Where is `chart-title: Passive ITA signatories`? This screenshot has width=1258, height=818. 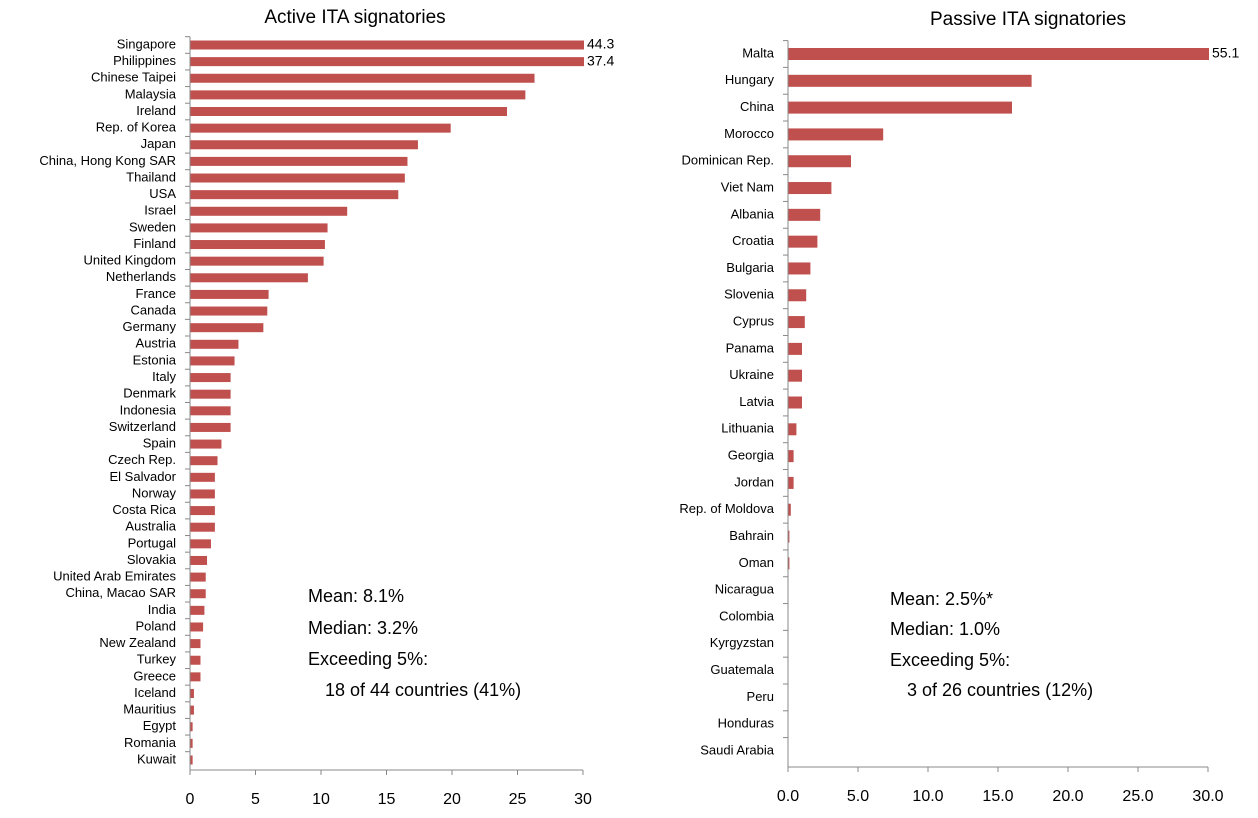
chart-title: Passive ITA signatories is located at coordinates (1028, 19).